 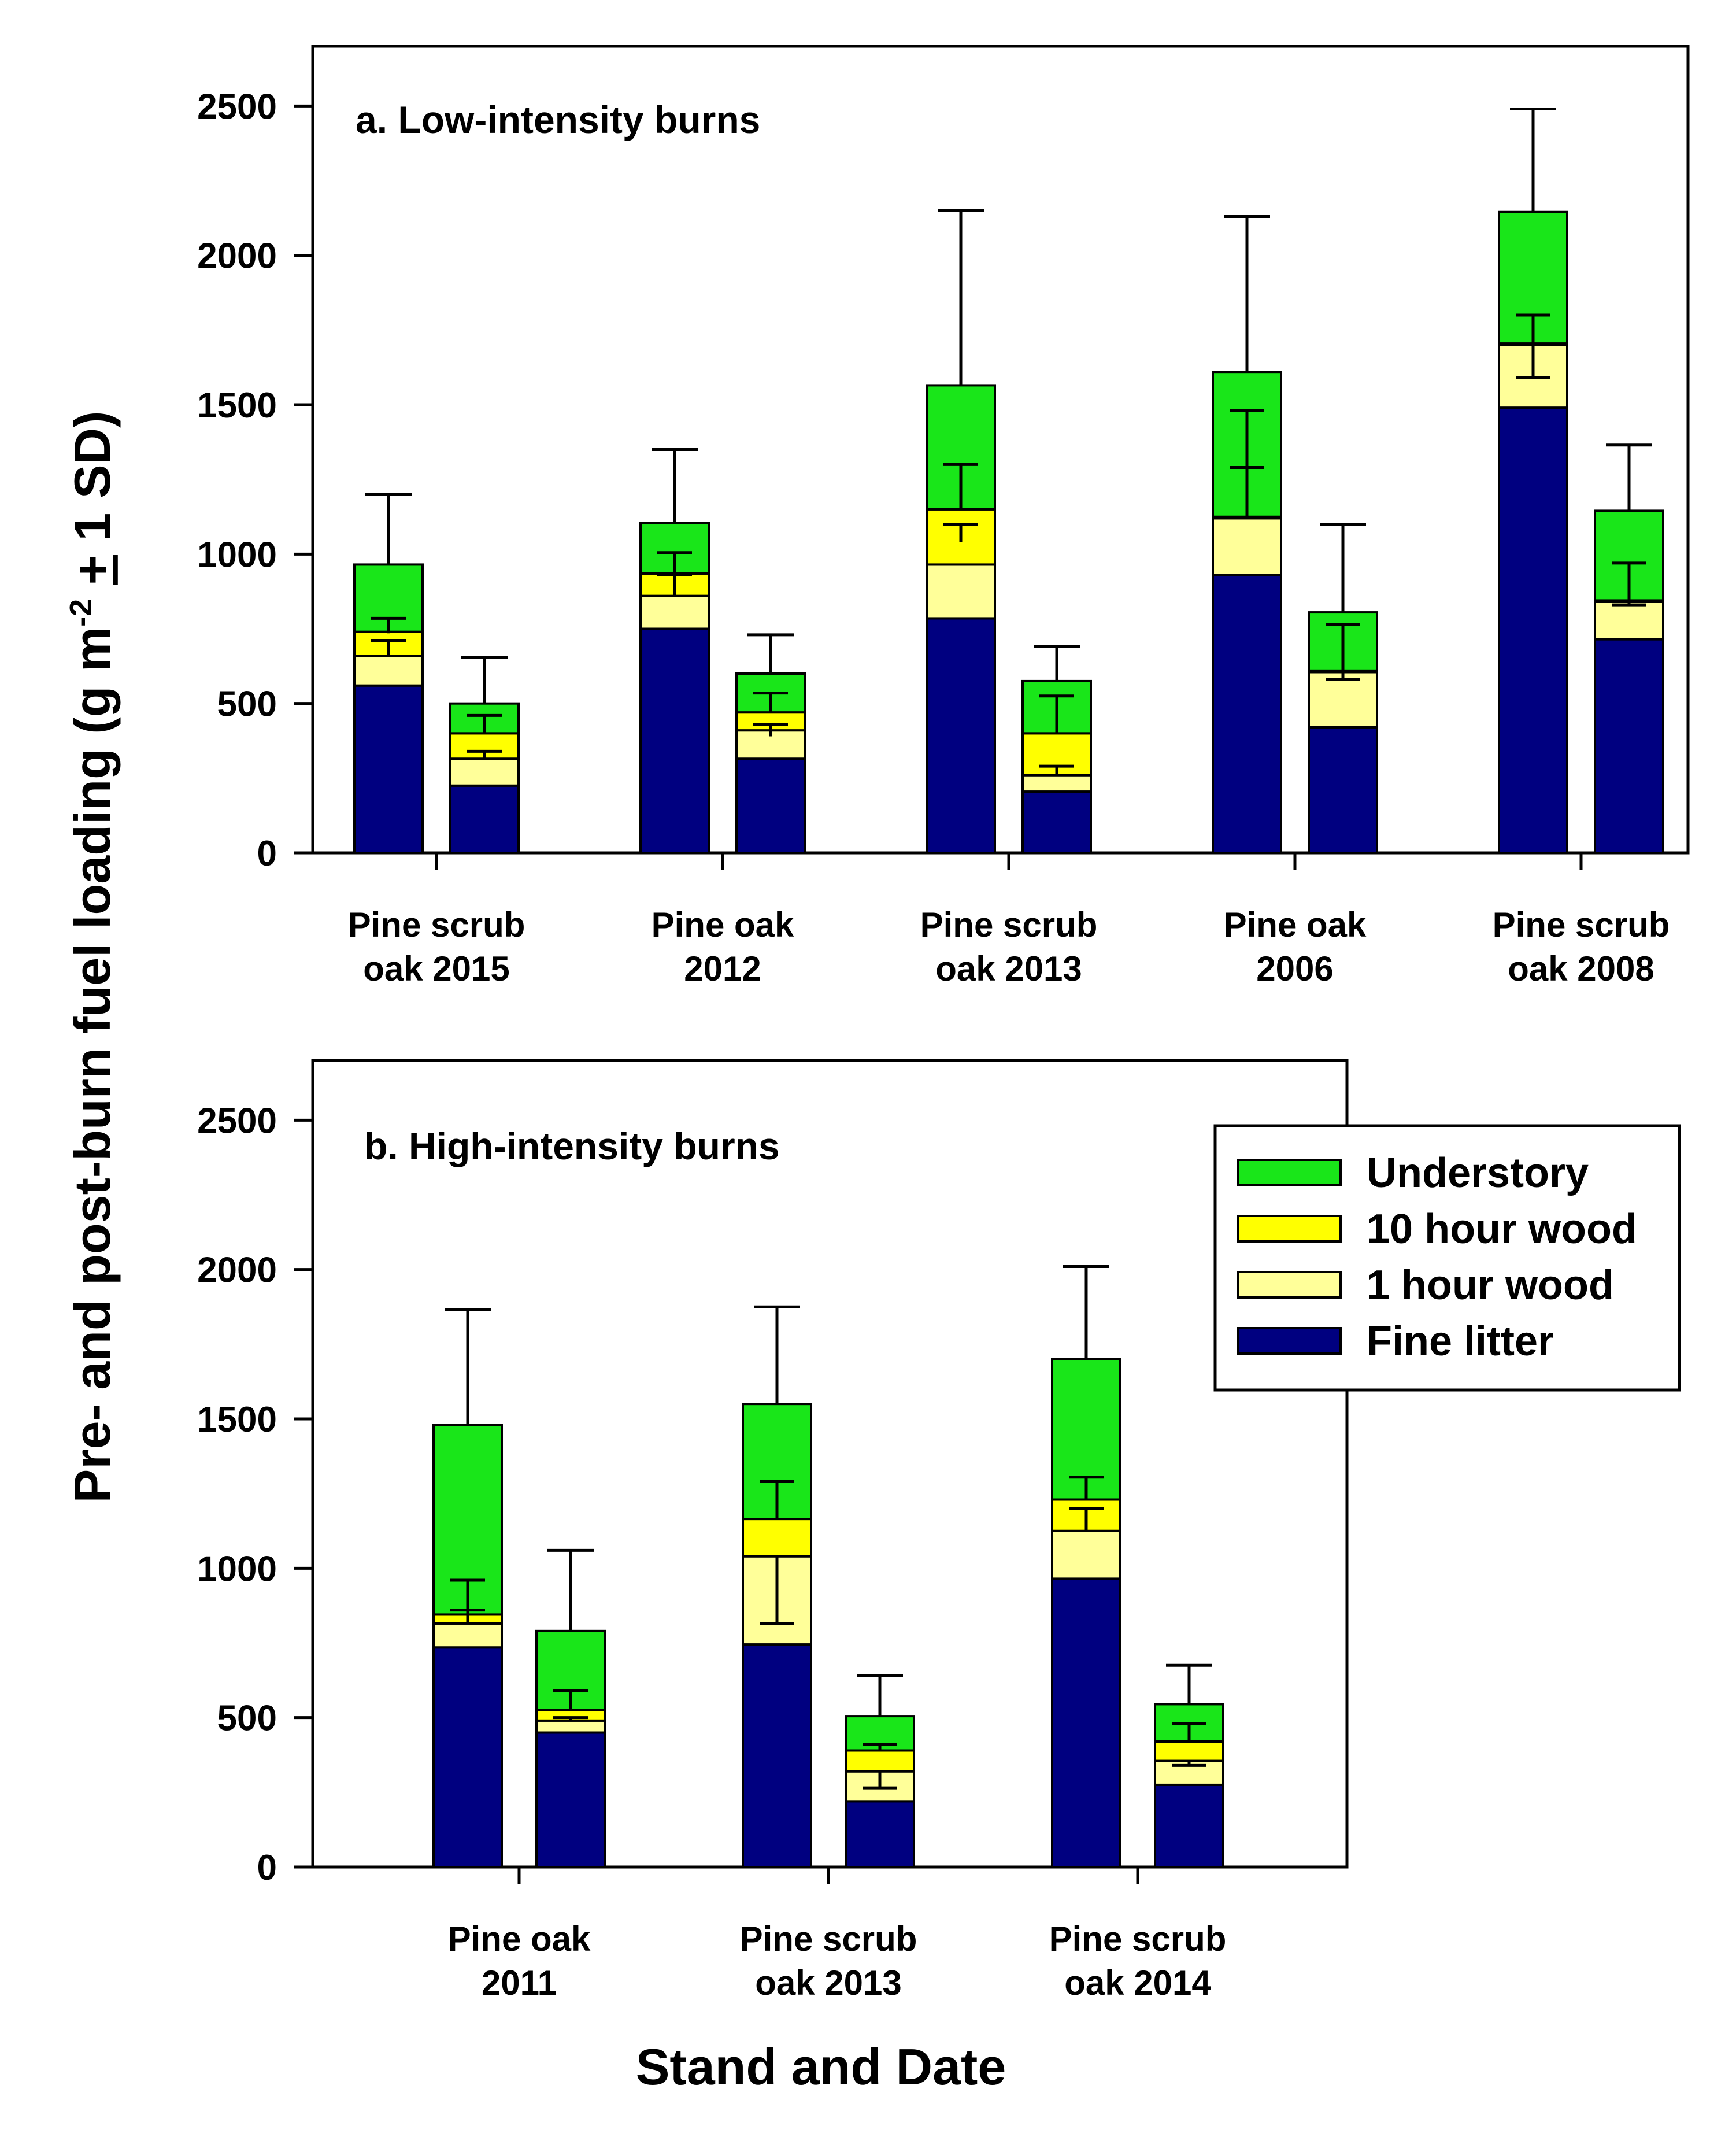 I want to click on x-axis-title: Stand and Date, so click(x=821, y=2066).